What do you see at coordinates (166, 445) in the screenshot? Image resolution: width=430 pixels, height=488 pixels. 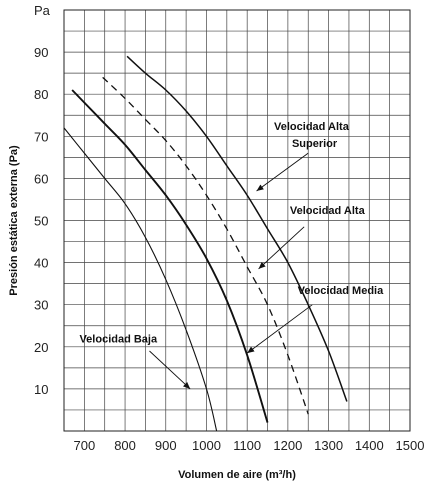 I see `x-tick-label: 900` at bounding box center [166, 445].